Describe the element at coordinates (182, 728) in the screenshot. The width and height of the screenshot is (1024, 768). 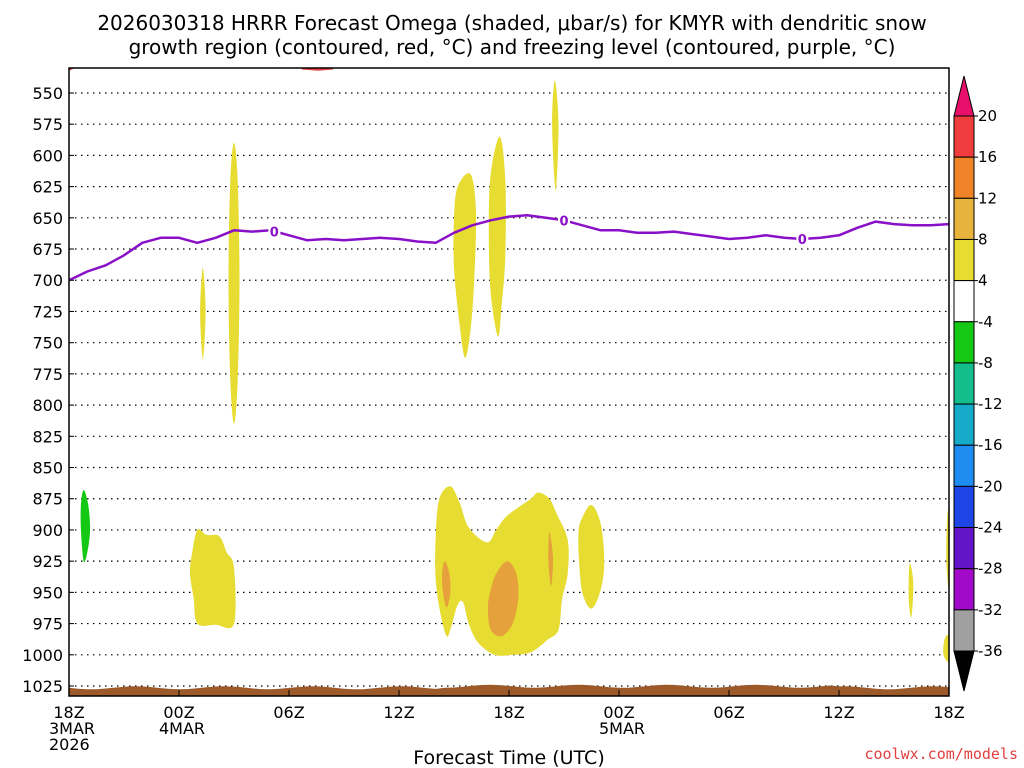
I see `x-tick-label: 4MAR` at that location.